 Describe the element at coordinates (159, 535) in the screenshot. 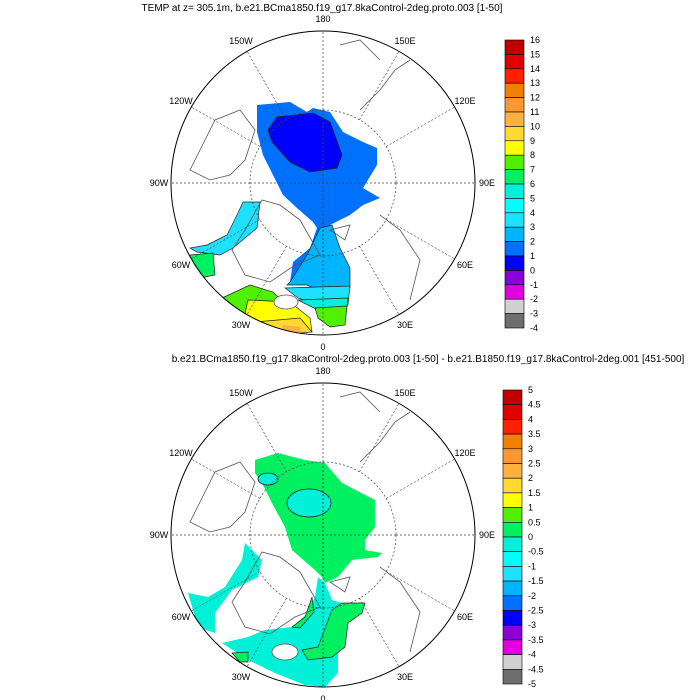

I see `longitude-label: 90W` at that location.